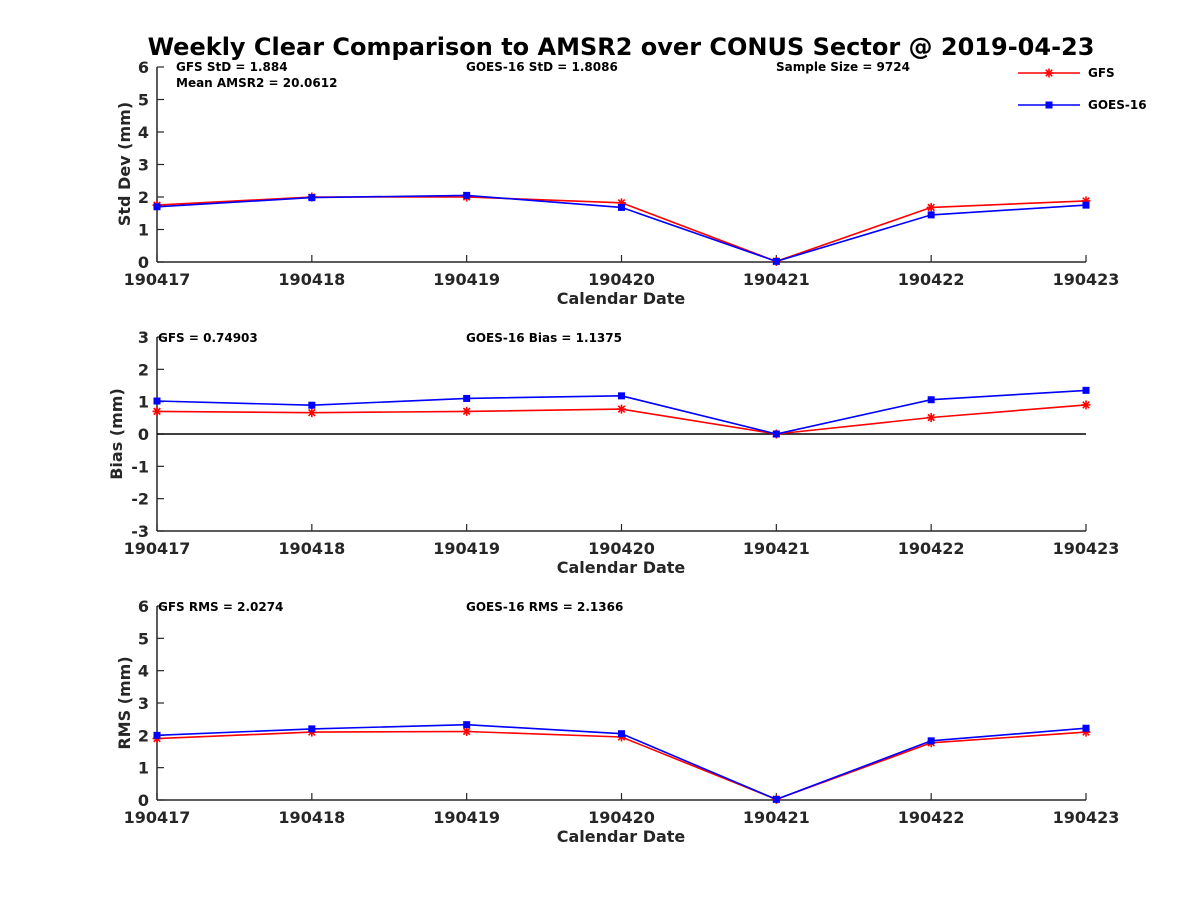 The height and width of the screenshot is (900, 1200). I want to click on rms-xtick-label: 190423, so click(1086, 817).